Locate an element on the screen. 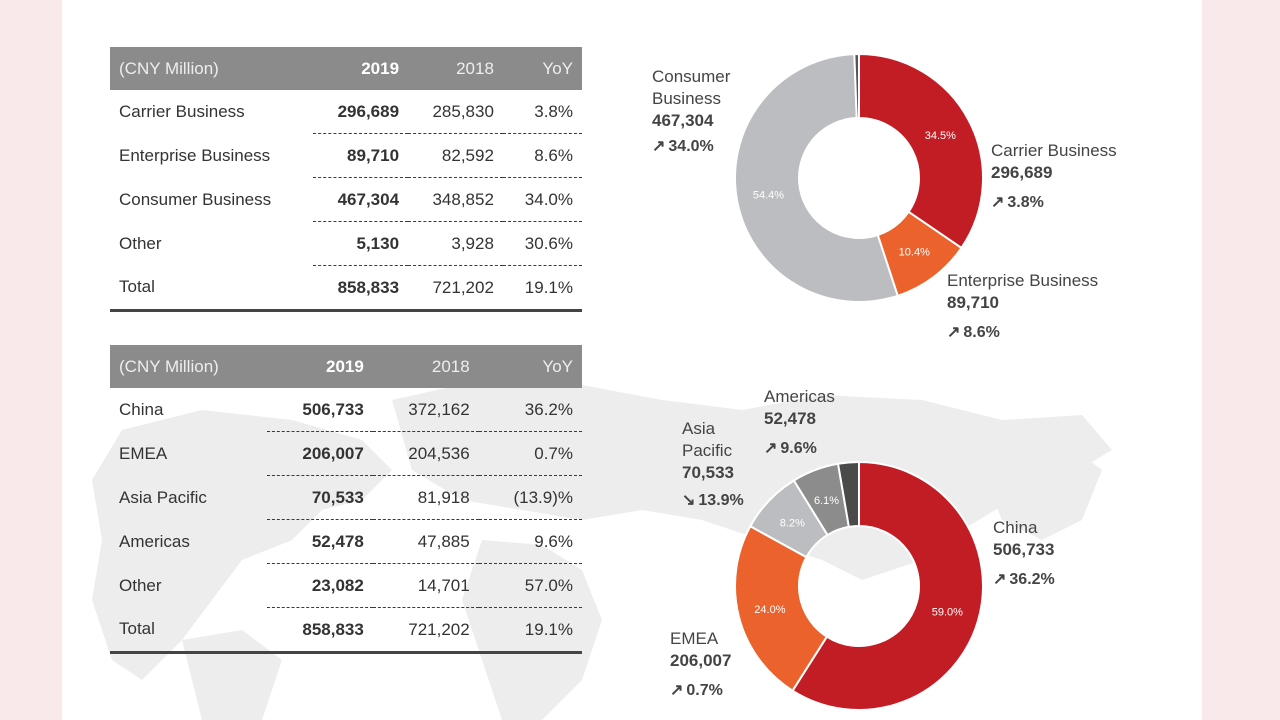  carrier-change: ↗ 3.8% is located at coordinates (1054, 203).